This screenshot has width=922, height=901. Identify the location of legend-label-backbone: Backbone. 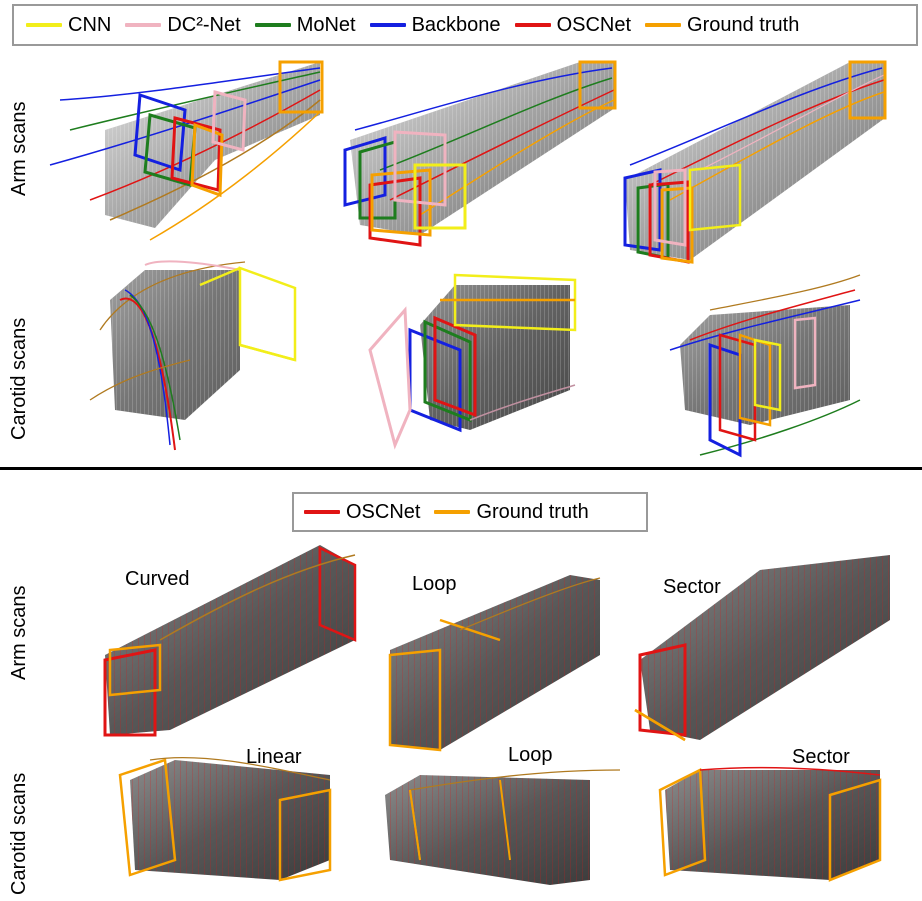
(456, 24).